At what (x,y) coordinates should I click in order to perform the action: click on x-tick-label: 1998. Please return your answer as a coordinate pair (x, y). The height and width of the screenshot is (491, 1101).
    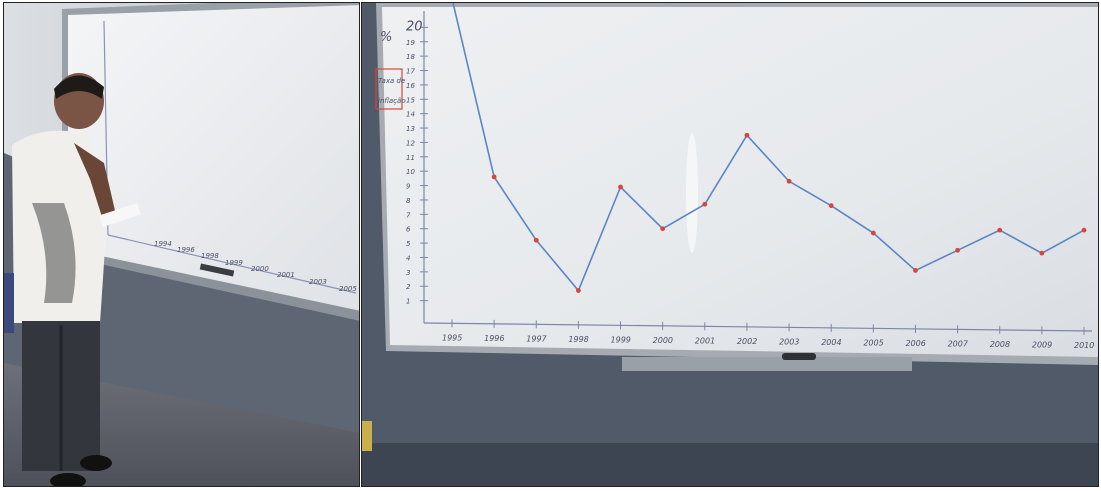
    Looking at the image, I should click on (578, 339).